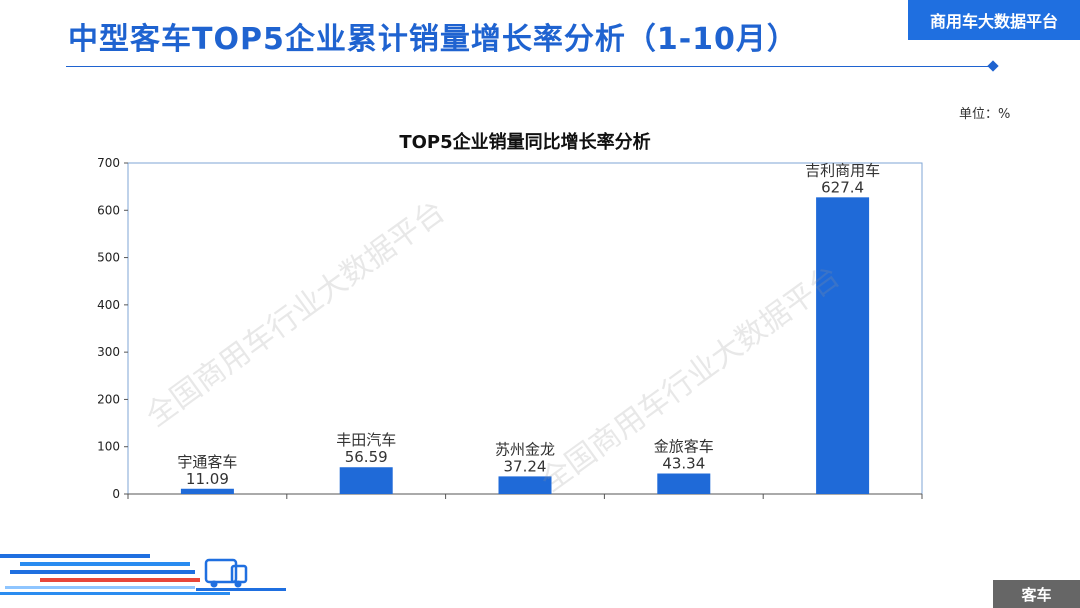 The height and width of the screenshot is (608, 1080). What do you see at coordinates (108, 163) in the screenshot?
I see `y-tick-label: 700` at bounding box center [108, 163].